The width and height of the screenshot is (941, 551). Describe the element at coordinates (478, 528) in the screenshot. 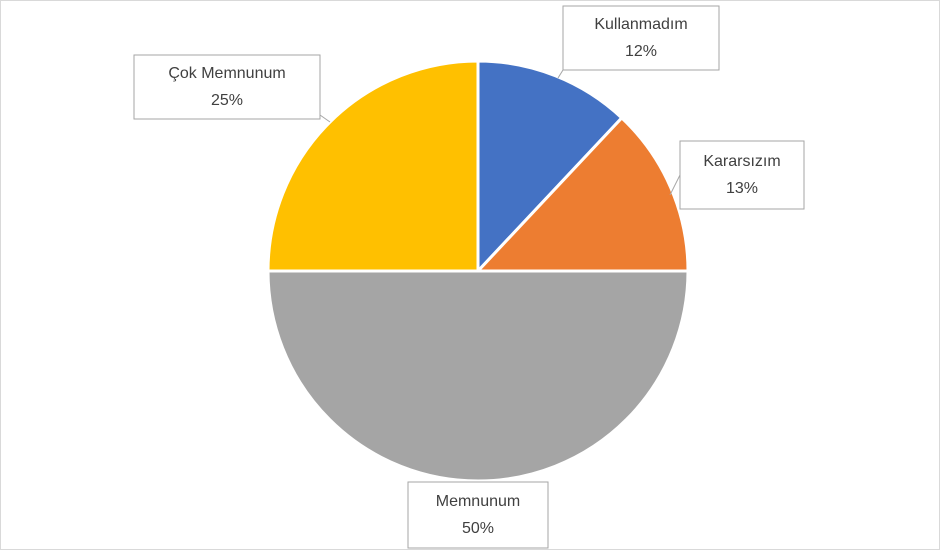

I see `label-value: 50%` at that location.